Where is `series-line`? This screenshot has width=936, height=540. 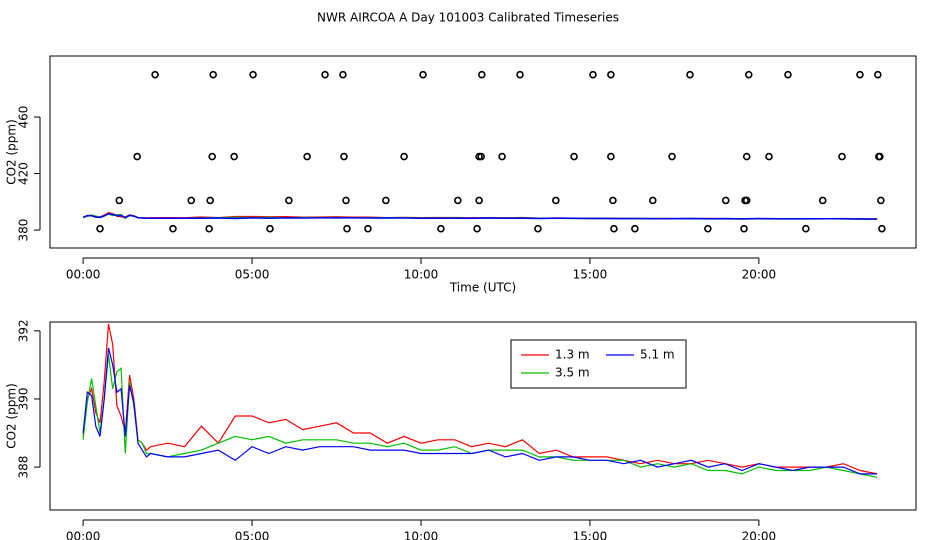 series-line is located at coordinates (480, 216).